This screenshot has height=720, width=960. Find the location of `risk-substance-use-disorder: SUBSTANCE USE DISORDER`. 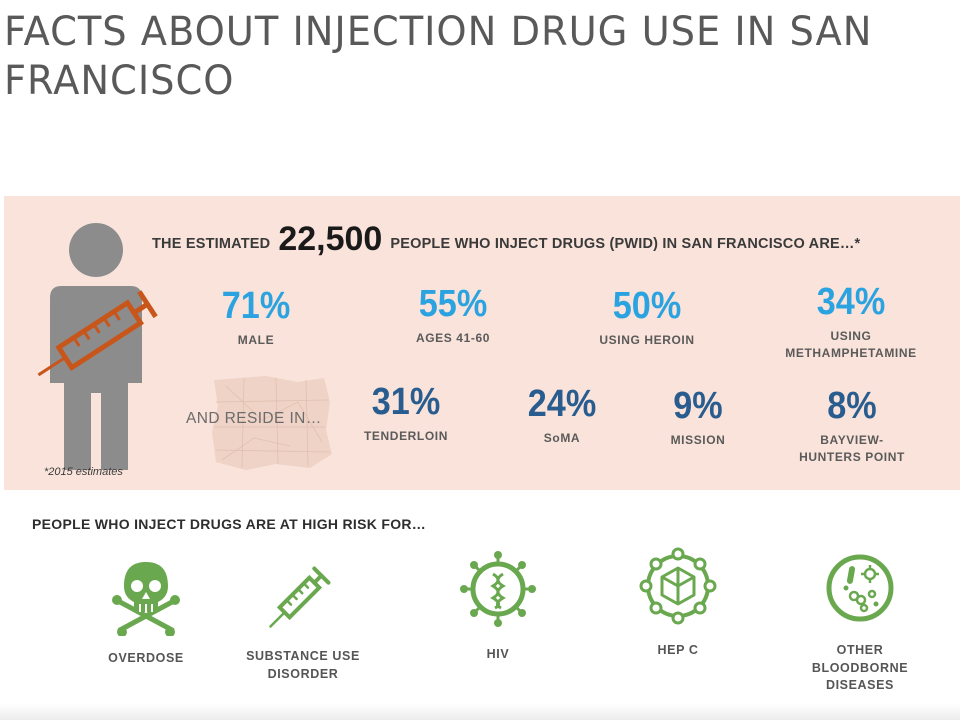

risk-substance-use-disorder: SUBSTANCE USE DISORDER is located at coordinates (303, 617).